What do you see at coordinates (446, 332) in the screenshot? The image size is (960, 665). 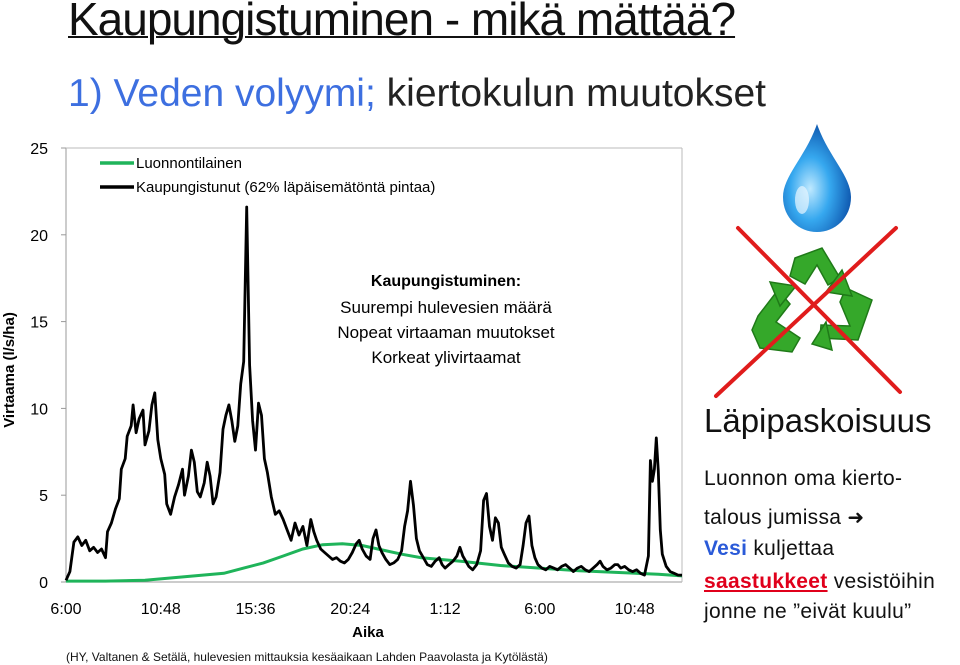 I see `annotation-line-2: Nopeat virtaaman muutokset` at bounding box center [446, 332].